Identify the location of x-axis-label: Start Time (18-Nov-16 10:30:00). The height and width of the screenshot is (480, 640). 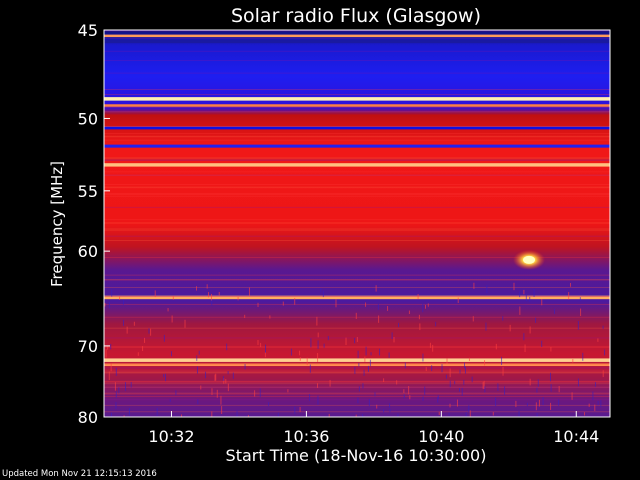
(356, 455).